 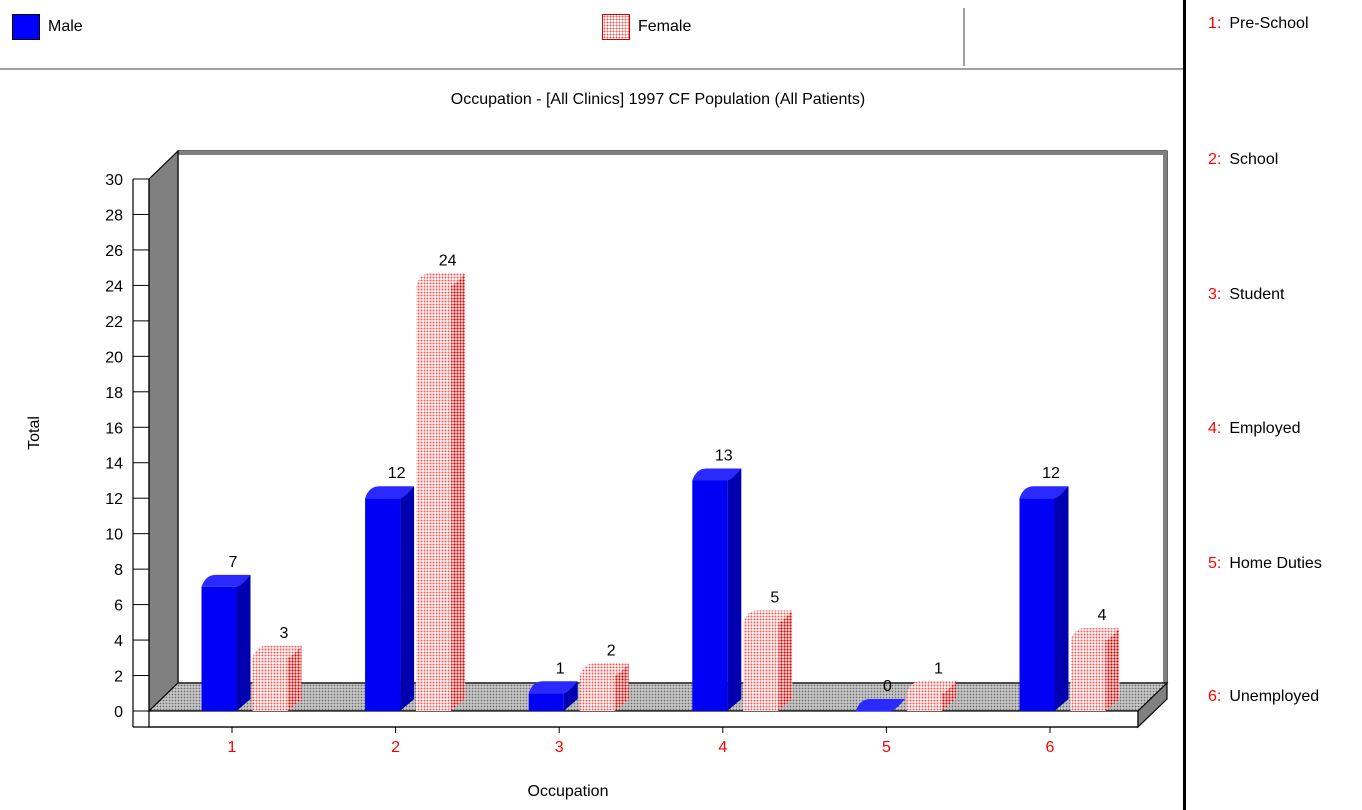 What do you see at coordinates (114, 286) in the screenshot?
I see `y-tick-label: 24` at bounding box center [114, 286].